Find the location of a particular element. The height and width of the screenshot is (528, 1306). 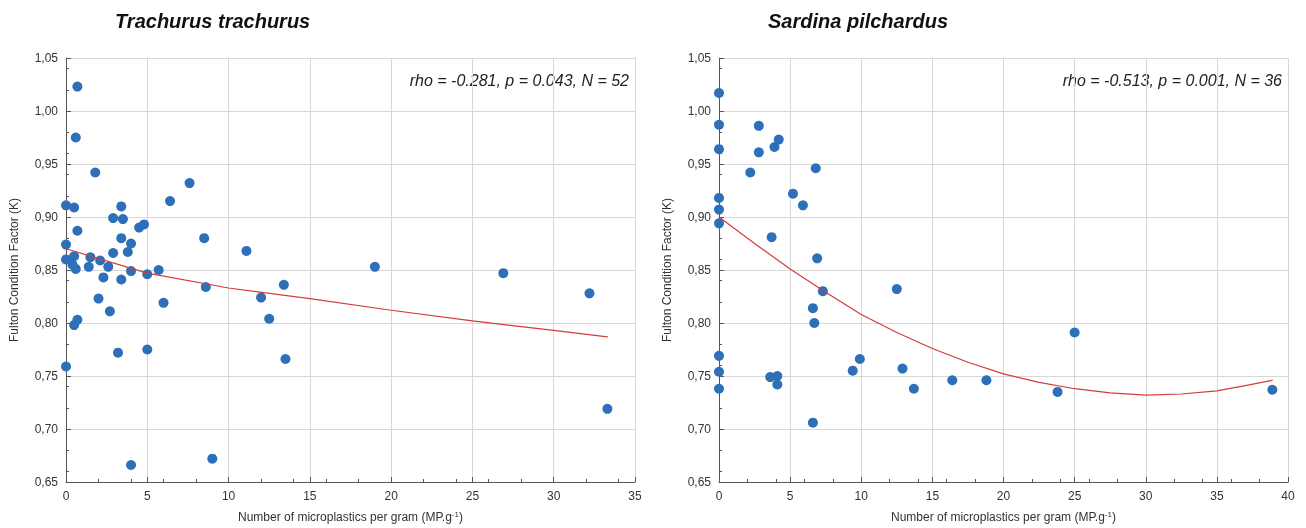

x-tick-label: 5 is located at coordinates (147, 496).